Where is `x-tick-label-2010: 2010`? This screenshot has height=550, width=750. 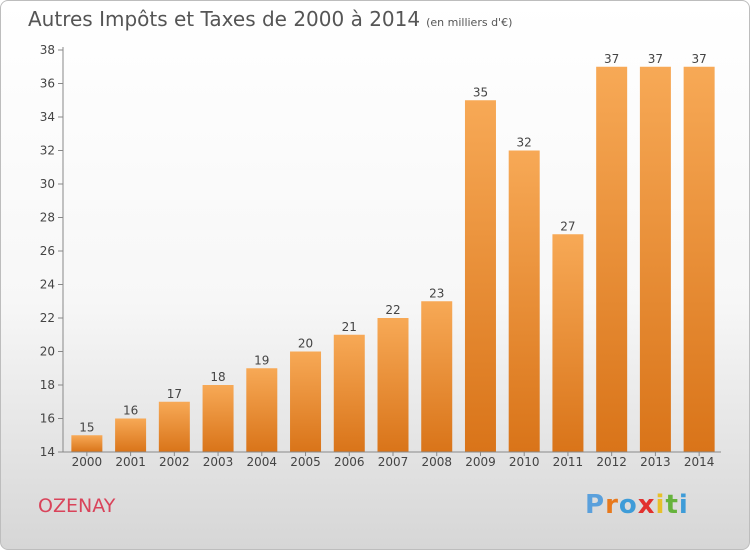
x-tick-label-2010: 2010 is located at coordinates (524, 462).